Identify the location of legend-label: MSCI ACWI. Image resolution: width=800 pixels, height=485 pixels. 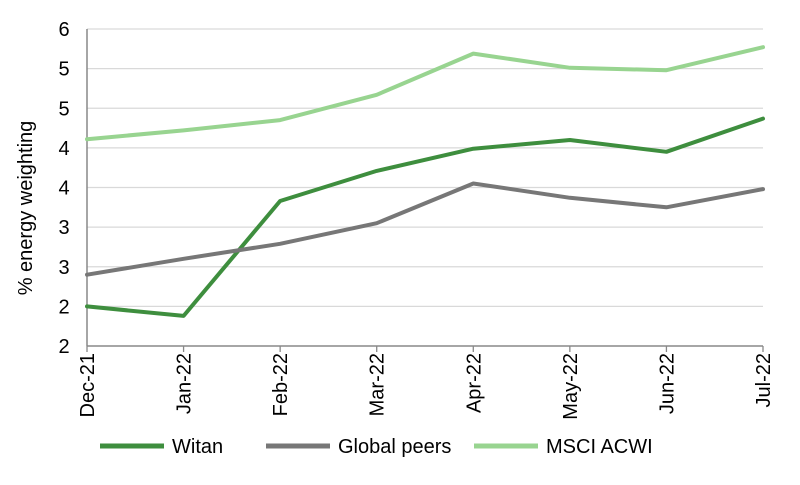
(599, 447).